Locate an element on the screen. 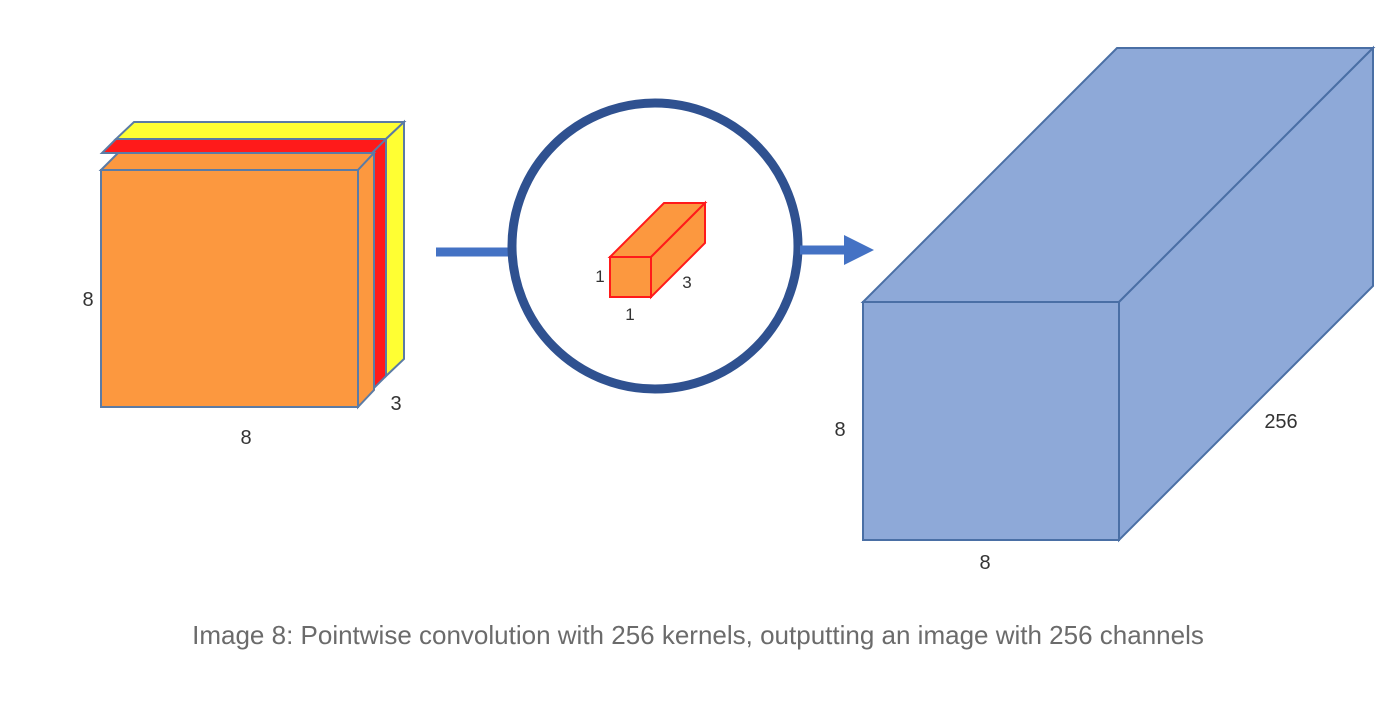  kernel-depth-label: 3 is located at coordinates (686, 282).